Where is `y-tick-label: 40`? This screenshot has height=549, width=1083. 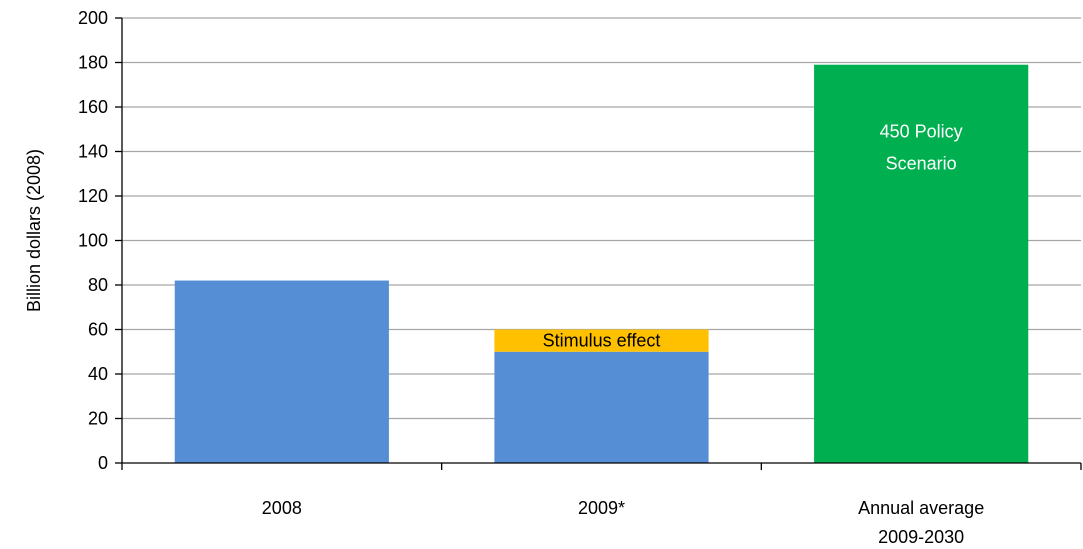
y-tick-label: 40 is located at coordinates (98, 374).